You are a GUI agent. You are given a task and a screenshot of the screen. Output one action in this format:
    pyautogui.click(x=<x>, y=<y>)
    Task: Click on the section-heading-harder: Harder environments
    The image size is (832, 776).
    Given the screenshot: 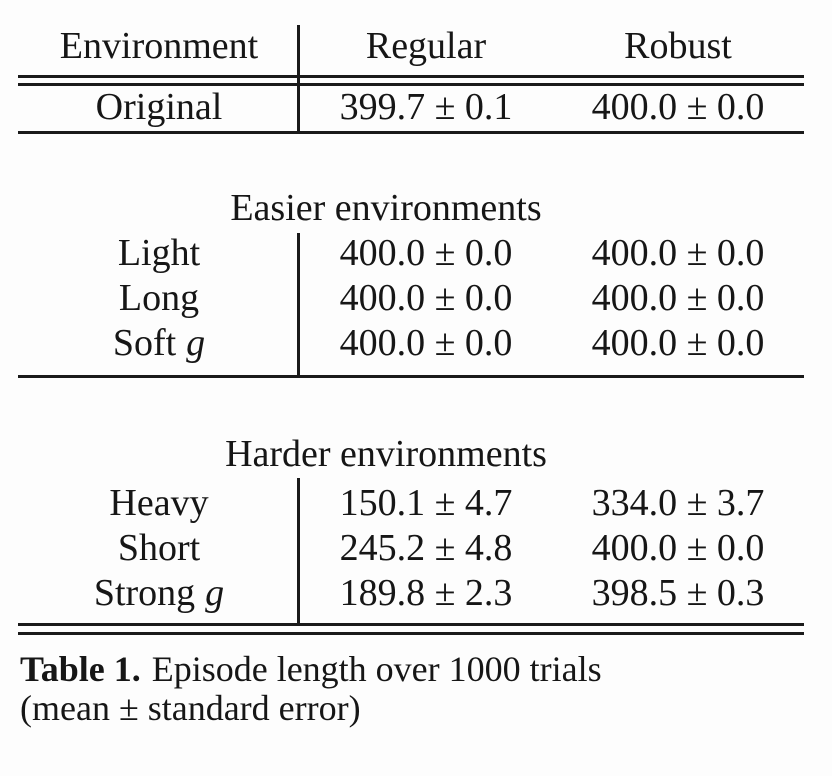 What is the action you would take?
    pyautogui.click(x=386, y=454)
    